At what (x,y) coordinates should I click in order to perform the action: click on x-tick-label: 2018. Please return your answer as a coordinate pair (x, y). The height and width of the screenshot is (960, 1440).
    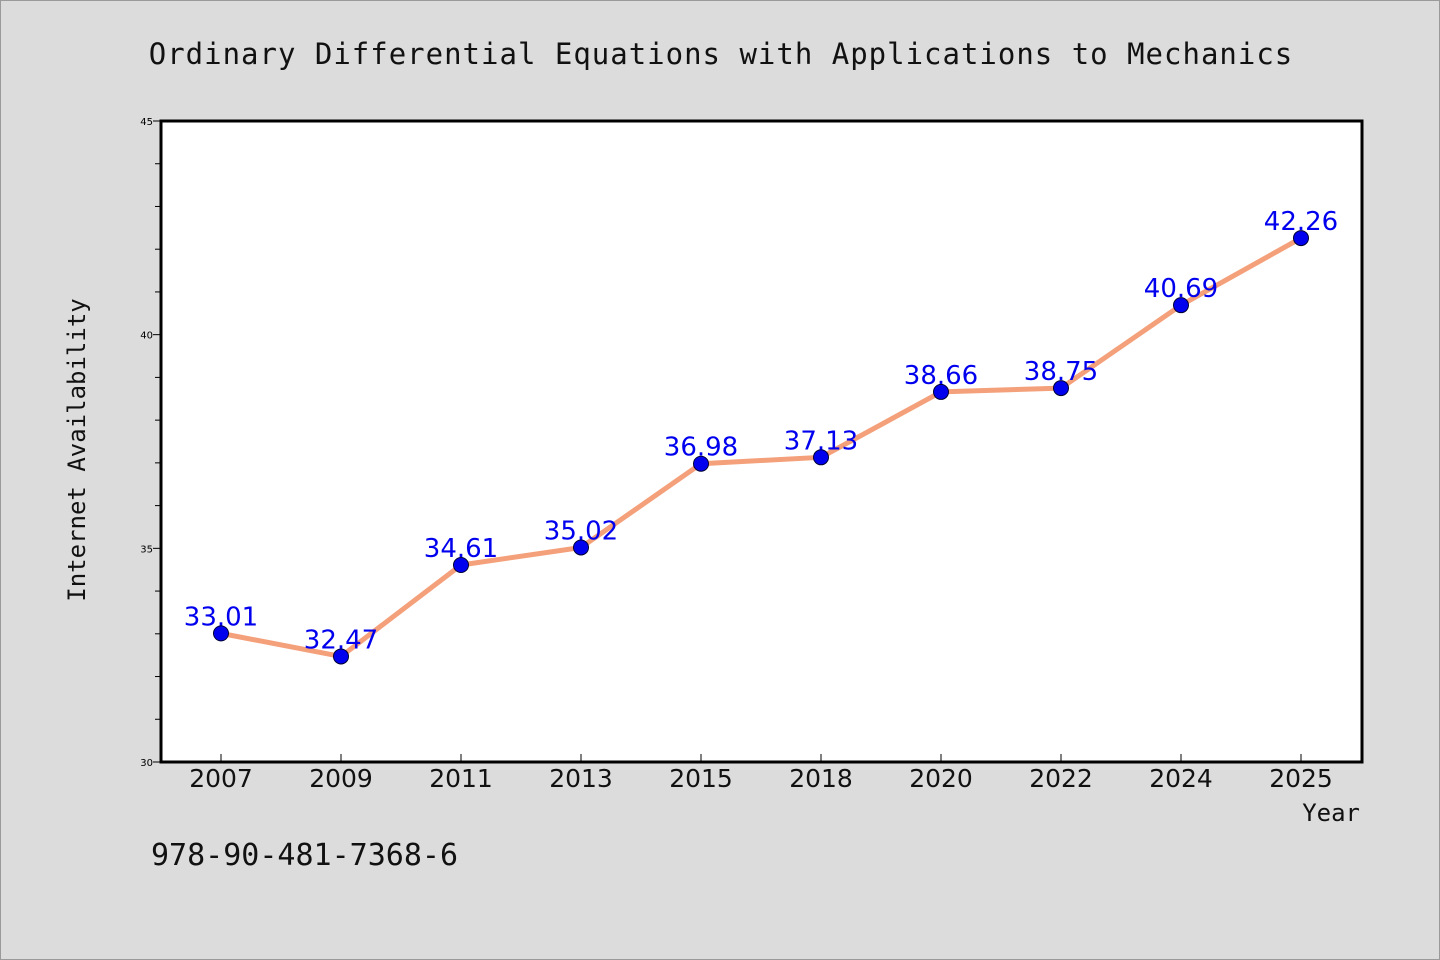
    Looking at the image, I should click on (821, 778).